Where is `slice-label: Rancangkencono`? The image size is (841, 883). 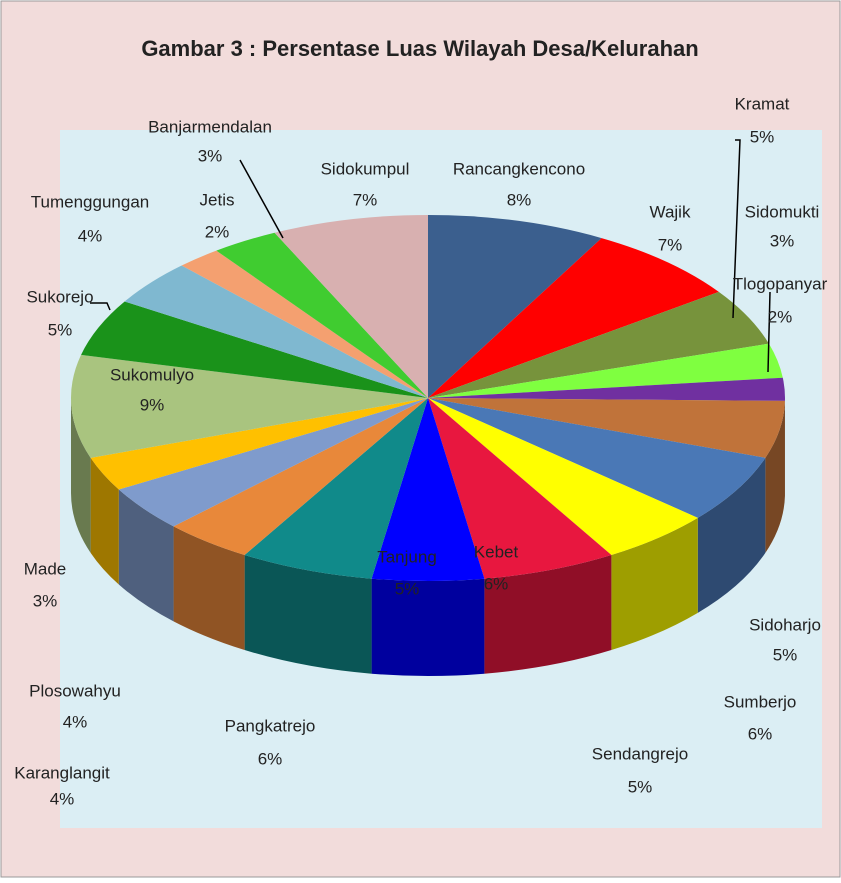
slice-label: Rancangkencono is located at coordinates (519, 168).